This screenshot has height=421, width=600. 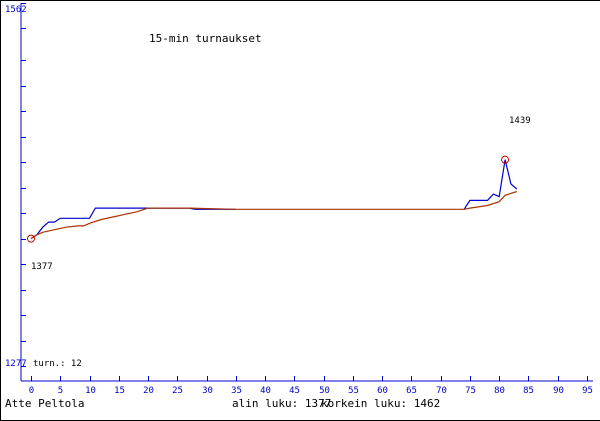 I want to click on x-tick-label-13: 65, so click(x=411, y=391).